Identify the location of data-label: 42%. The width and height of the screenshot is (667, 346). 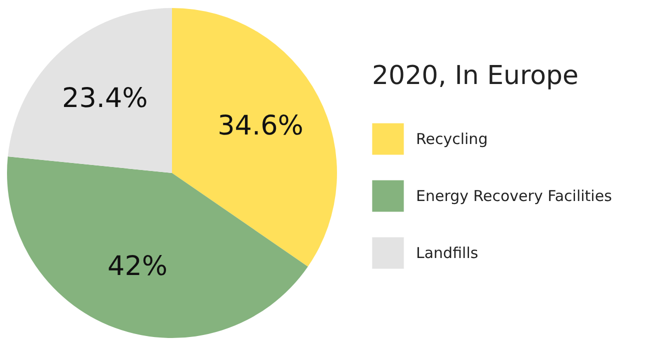
(138, 266).